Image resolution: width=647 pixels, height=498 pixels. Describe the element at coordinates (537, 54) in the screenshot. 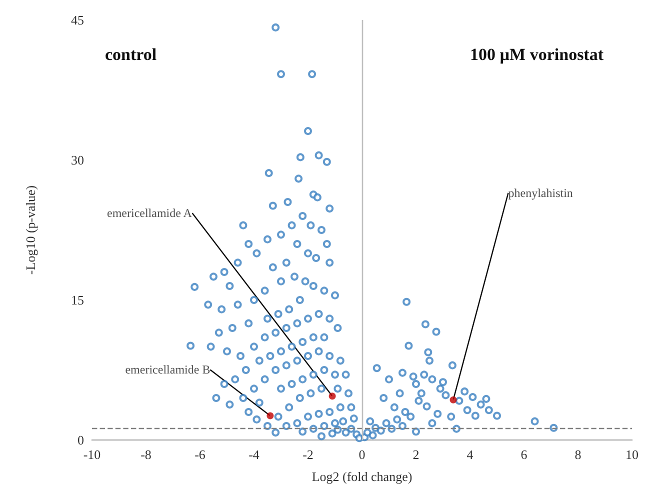

I see `annotation: 100 µM vorinostat` at that location.